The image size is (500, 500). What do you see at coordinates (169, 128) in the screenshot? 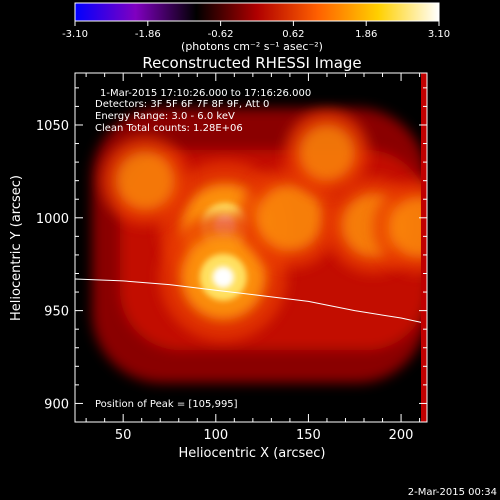
I see `clean-info: Clean Total counts: 1.28E+06` at bounding box center [169, 128].